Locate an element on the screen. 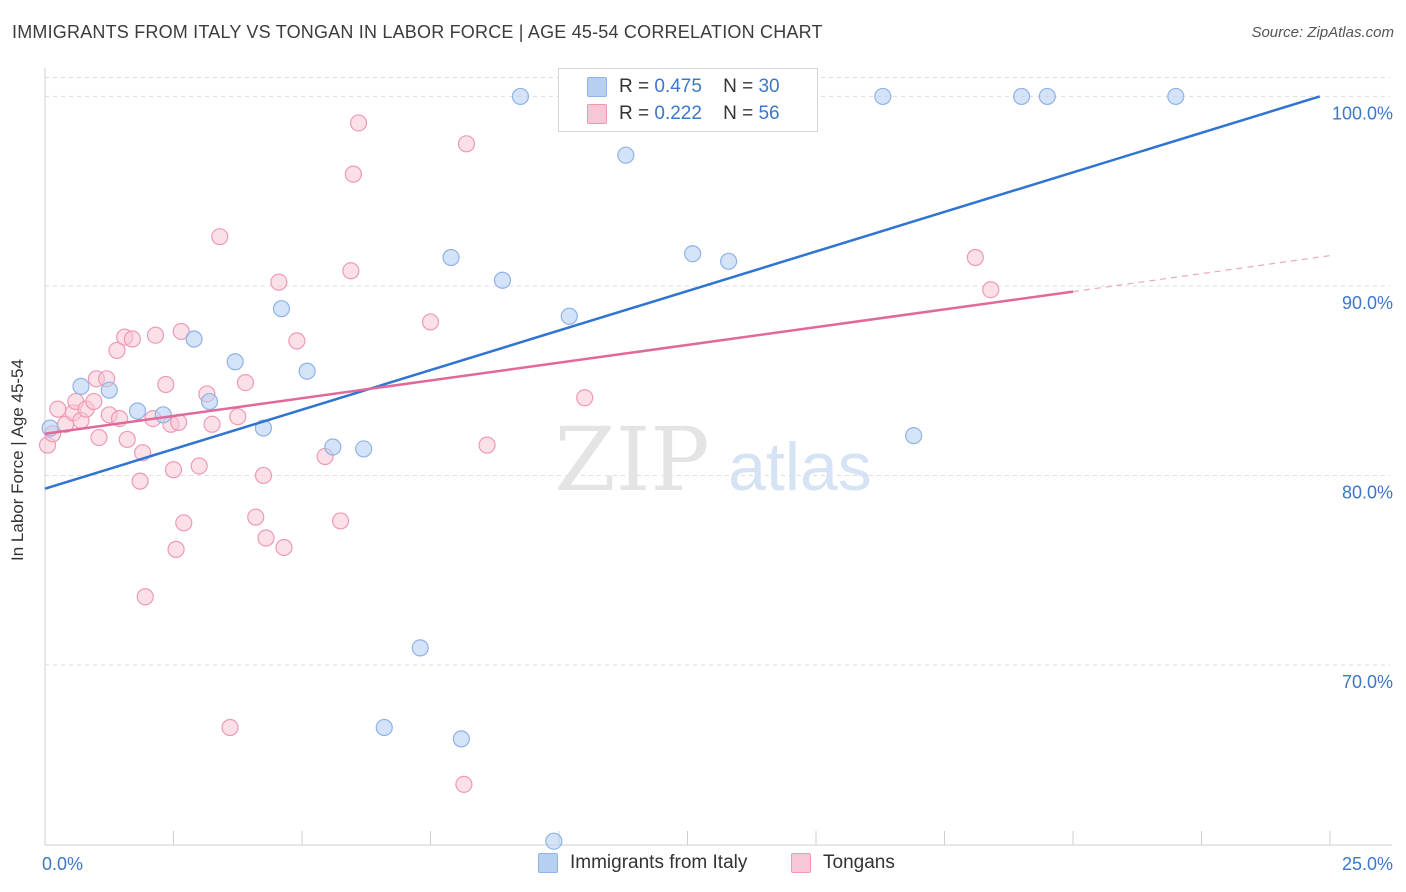 This screenshot has height=892, width=1406. legend-row-tongans: R = 0.222 N = 56 is located at coordinates (683, 114).